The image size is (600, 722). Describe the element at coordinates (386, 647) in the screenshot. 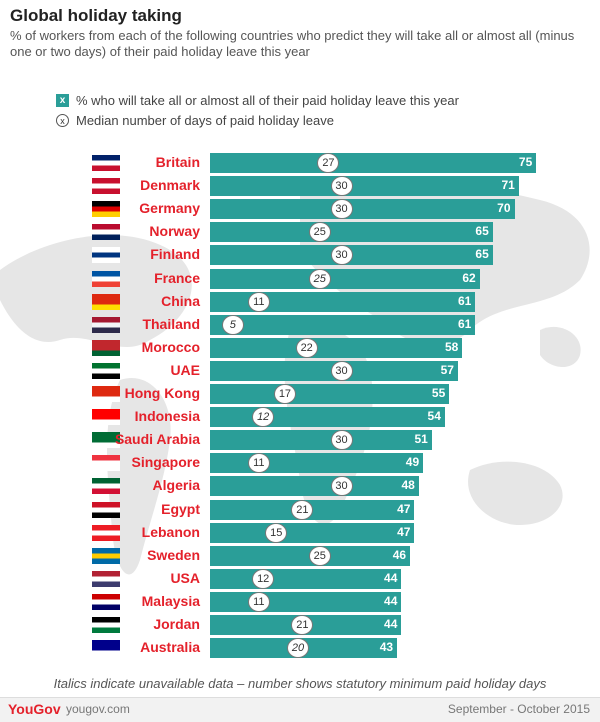

I see `bar-value-label: 43` at that location.